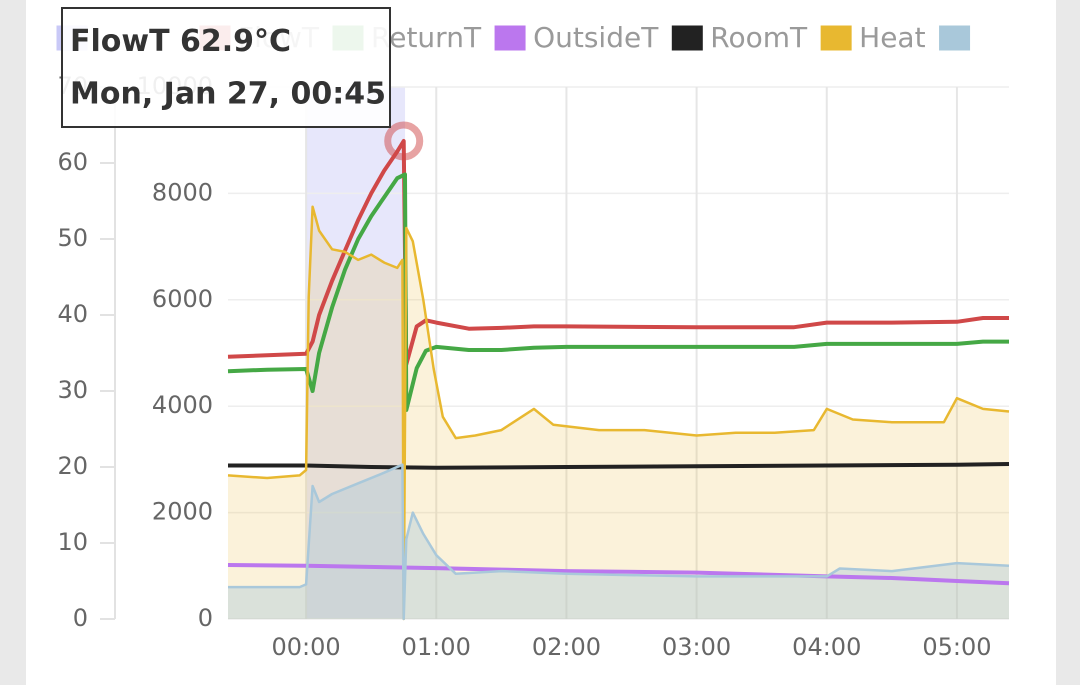 This screenshot has height=685, width=1080. I want to click on y2-tick-label: 2000, so click(182, 512).